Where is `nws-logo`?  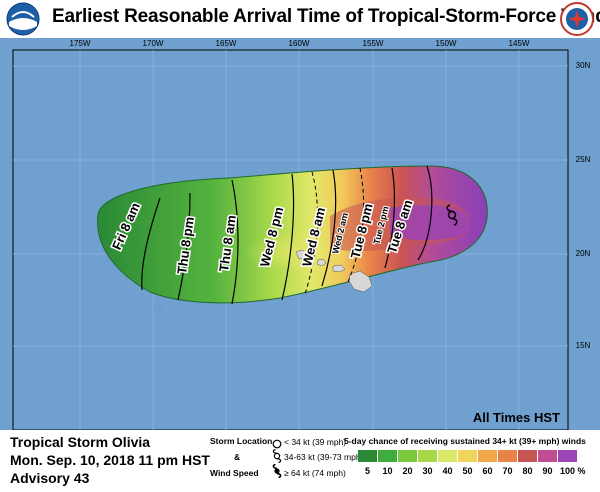 nws-logo is located at coordinates (577, 19).